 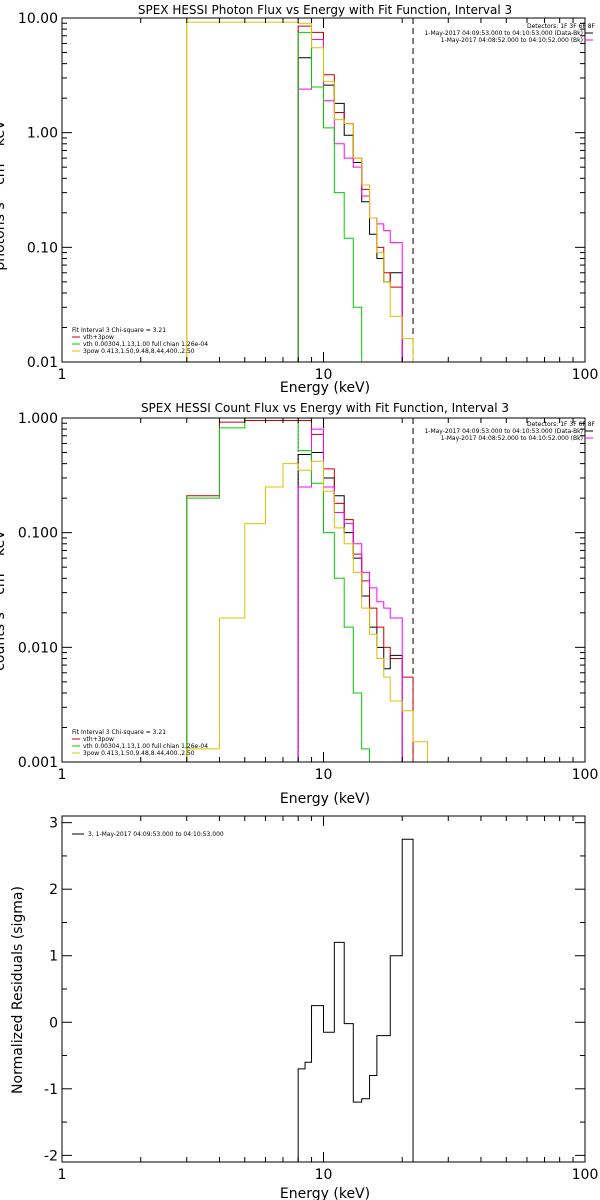 What do you see at coordinates (53, 957) in the screenshot?
I see `y-tick-label: 1` at bounding box center [53, 957].